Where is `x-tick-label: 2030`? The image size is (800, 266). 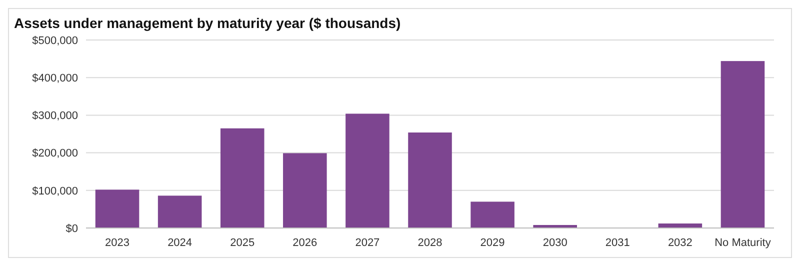 x-tick-label: 2030 is located at coordinates (555, 243).